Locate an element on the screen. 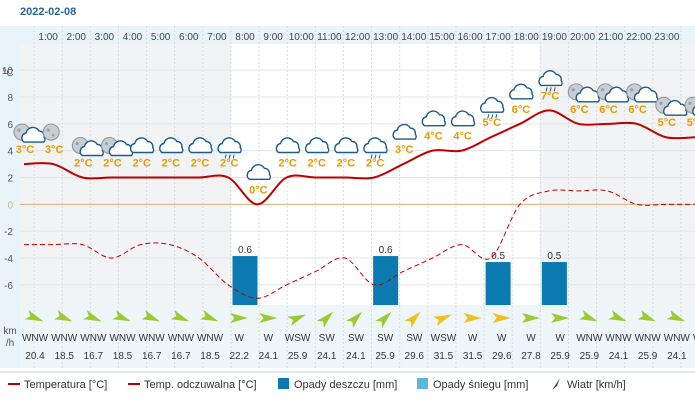 Image resolution: width=695 pixels, height=408 pixels. rain-bar-label: 0.5 is located at coordinates (498, 256).